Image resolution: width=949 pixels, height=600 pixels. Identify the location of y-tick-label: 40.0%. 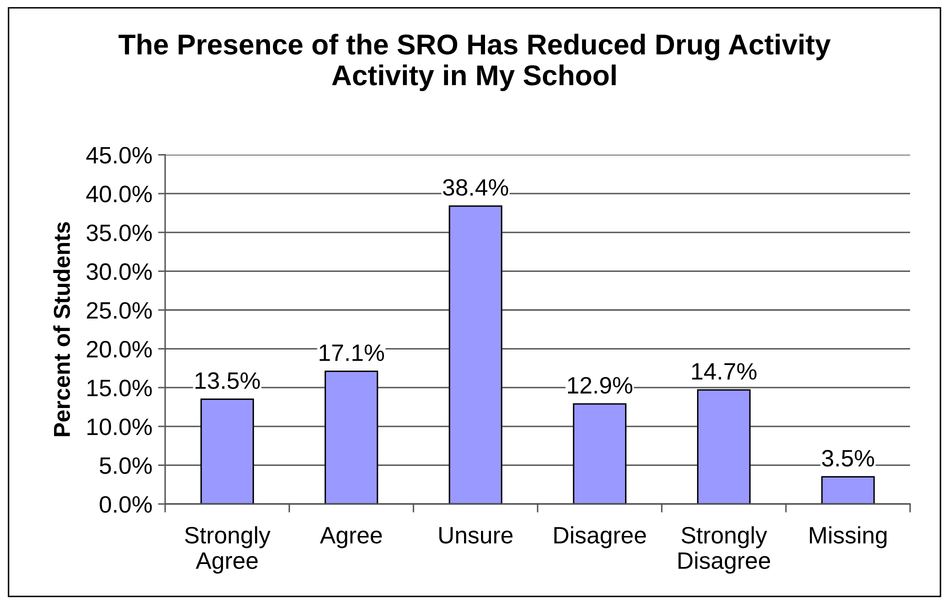
(119, 194).